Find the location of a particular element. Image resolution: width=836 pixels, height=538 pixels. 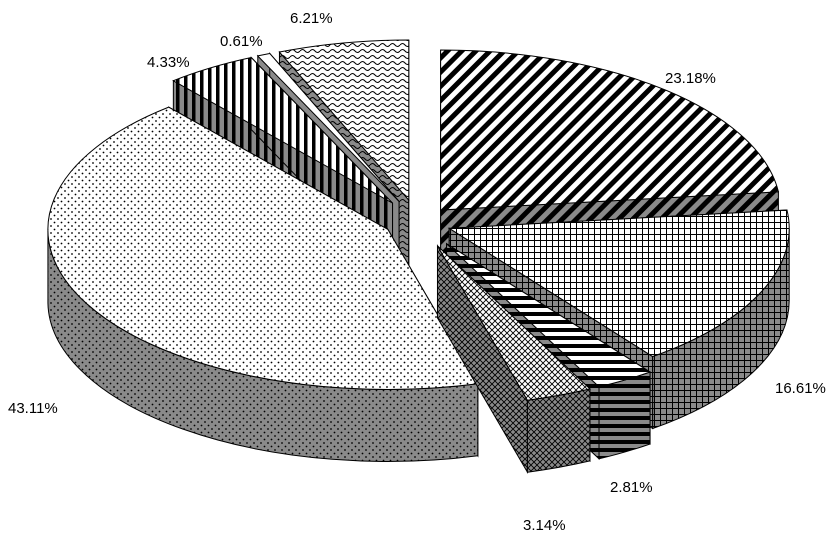

pie-slice-7-top is located at coordinates (328, 127).